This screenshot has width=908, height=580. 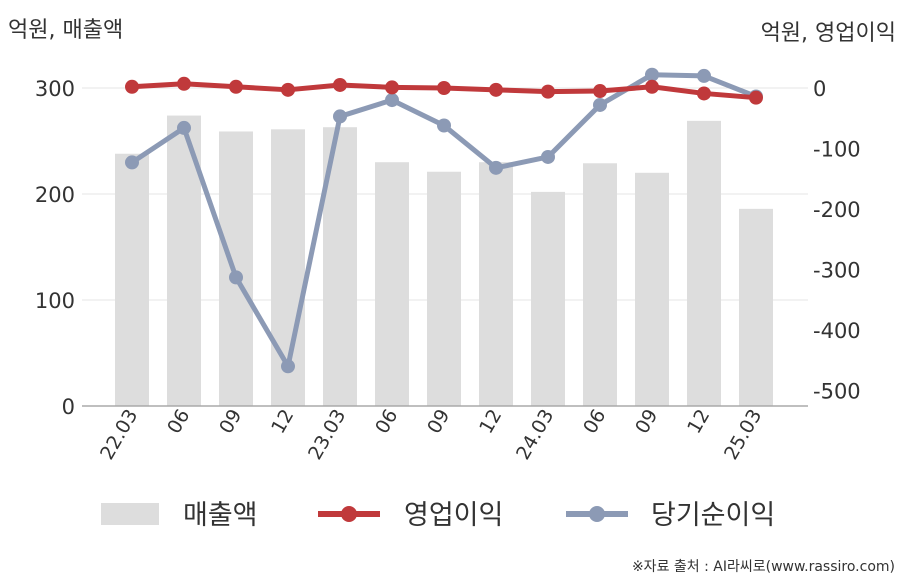 I want to click on x-axis-ticks: 22.03 06 09 12 23.03 06 09 12 24.03 06 09 12 25.03, so click(x=431, y=435).